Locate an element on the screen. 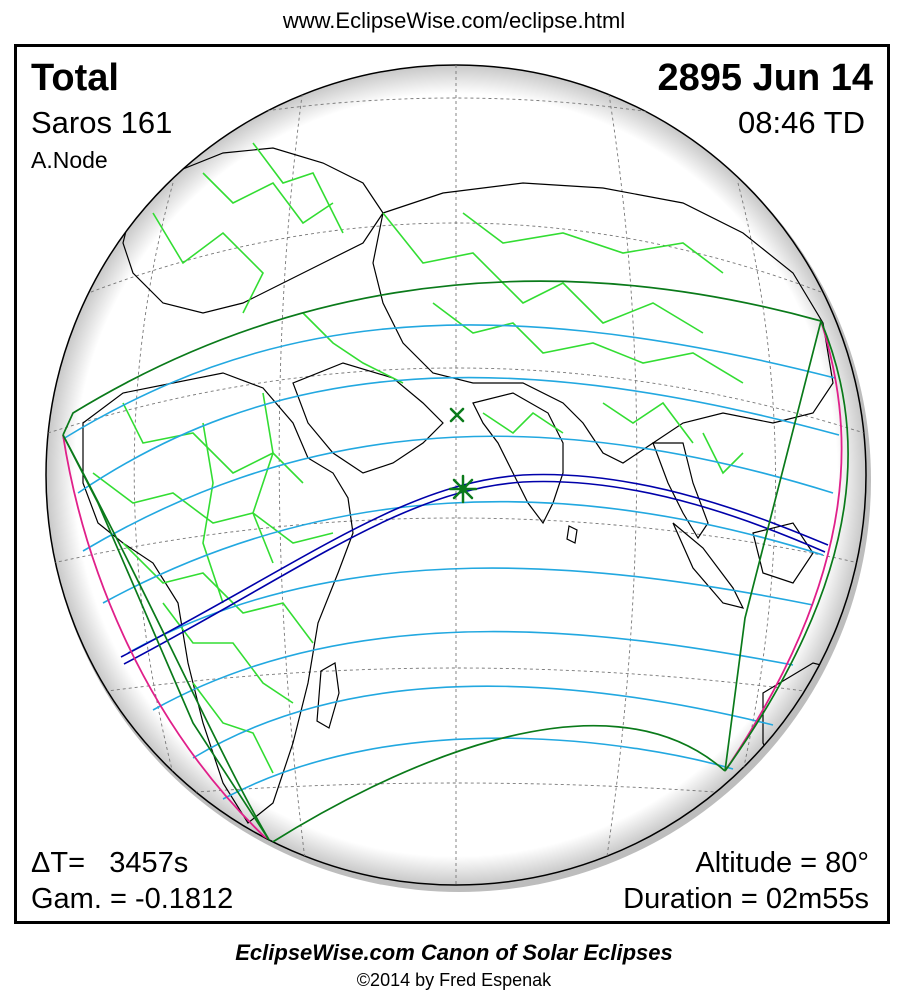  madagascar-coastline is located at coordinates (328, 695).